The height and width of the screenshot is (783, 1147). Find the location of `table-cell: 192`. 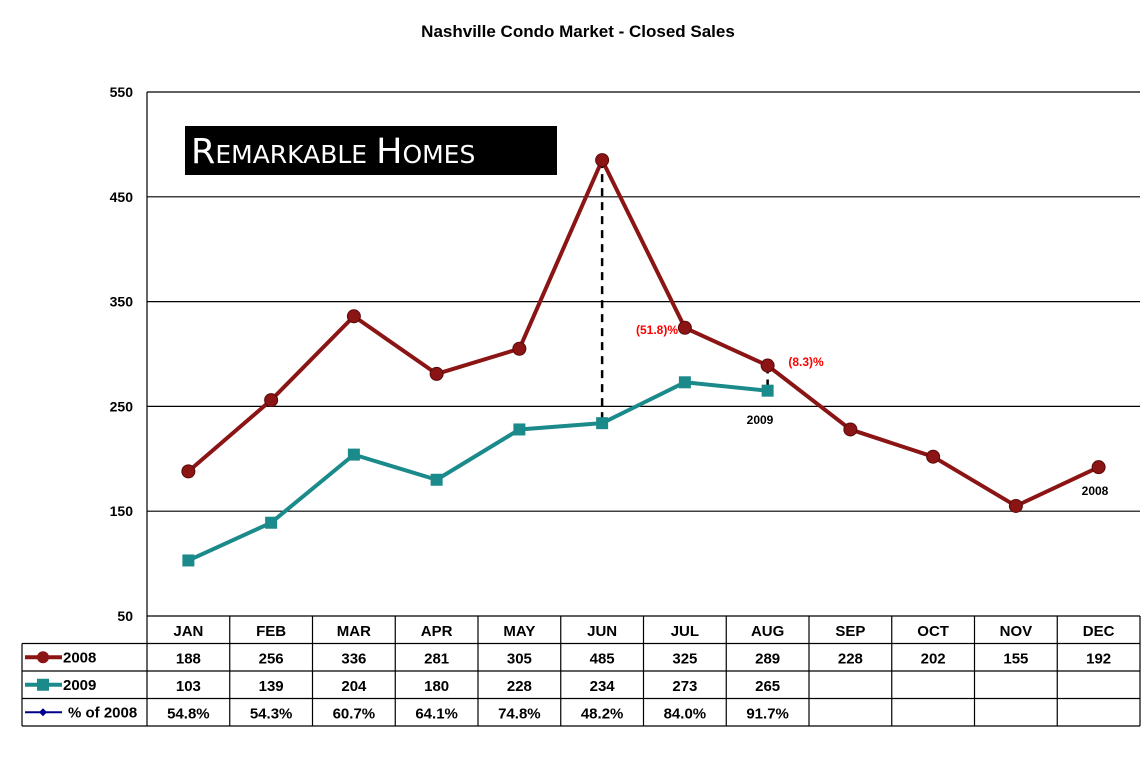

table-cell: 192 is located at coordinates (1098, 658).